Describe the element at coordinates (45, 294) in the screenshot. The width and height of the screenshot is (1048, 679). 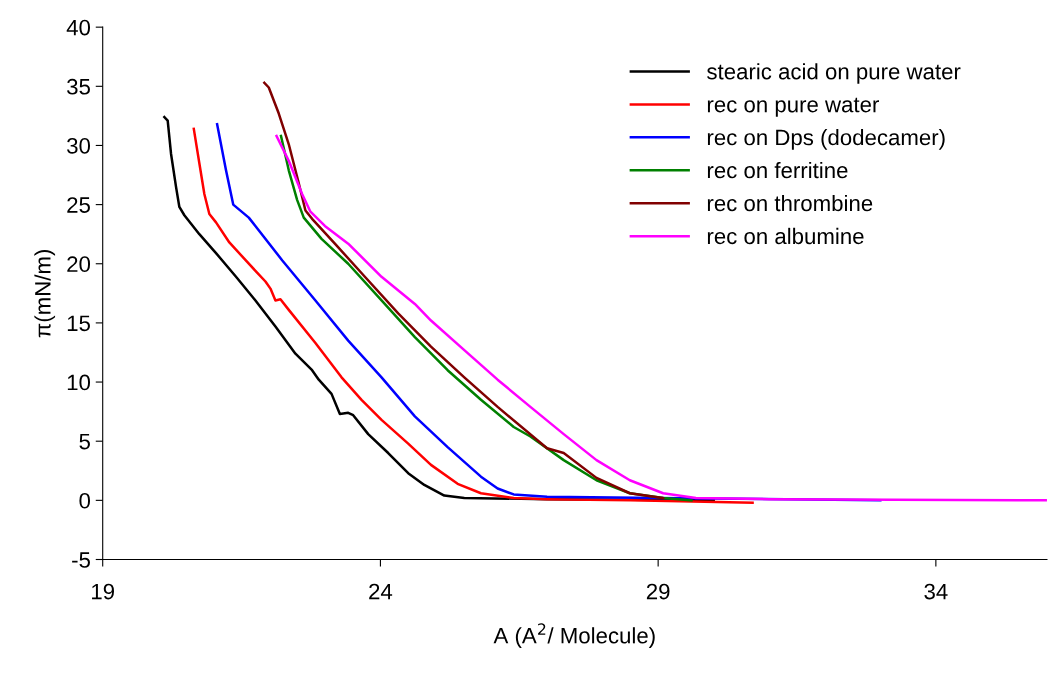
I see `y-axis-title: π(mN/m)` at that location.